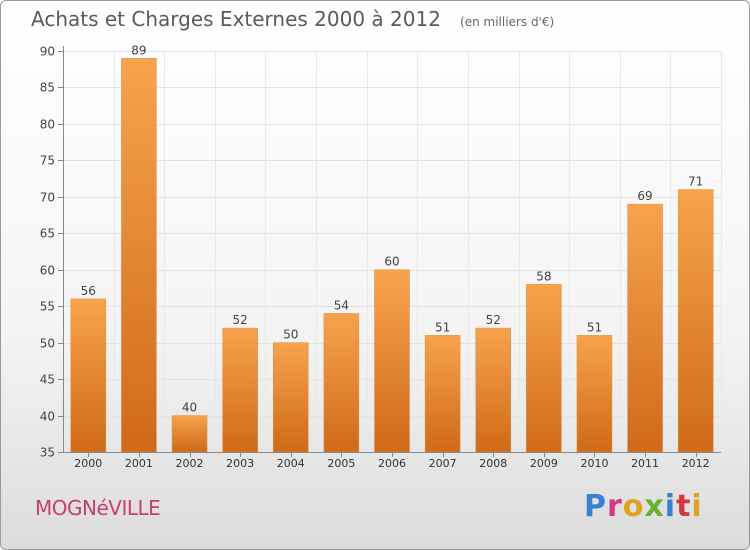 The image size is (750, 550). Describe the element at coordinates (654, 506) in the screenshot. I see `brand-letter: x` at that location.